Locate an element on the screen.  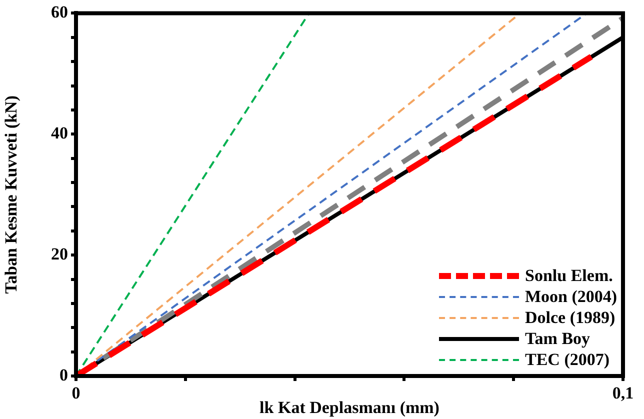
x-axis-title: lk Kat Deplasmanı (mm) is located at coordinates (350, 408).